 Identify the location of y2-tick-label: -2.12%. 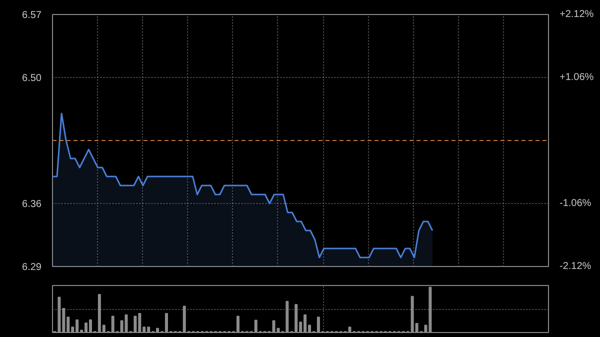
(576, 266).